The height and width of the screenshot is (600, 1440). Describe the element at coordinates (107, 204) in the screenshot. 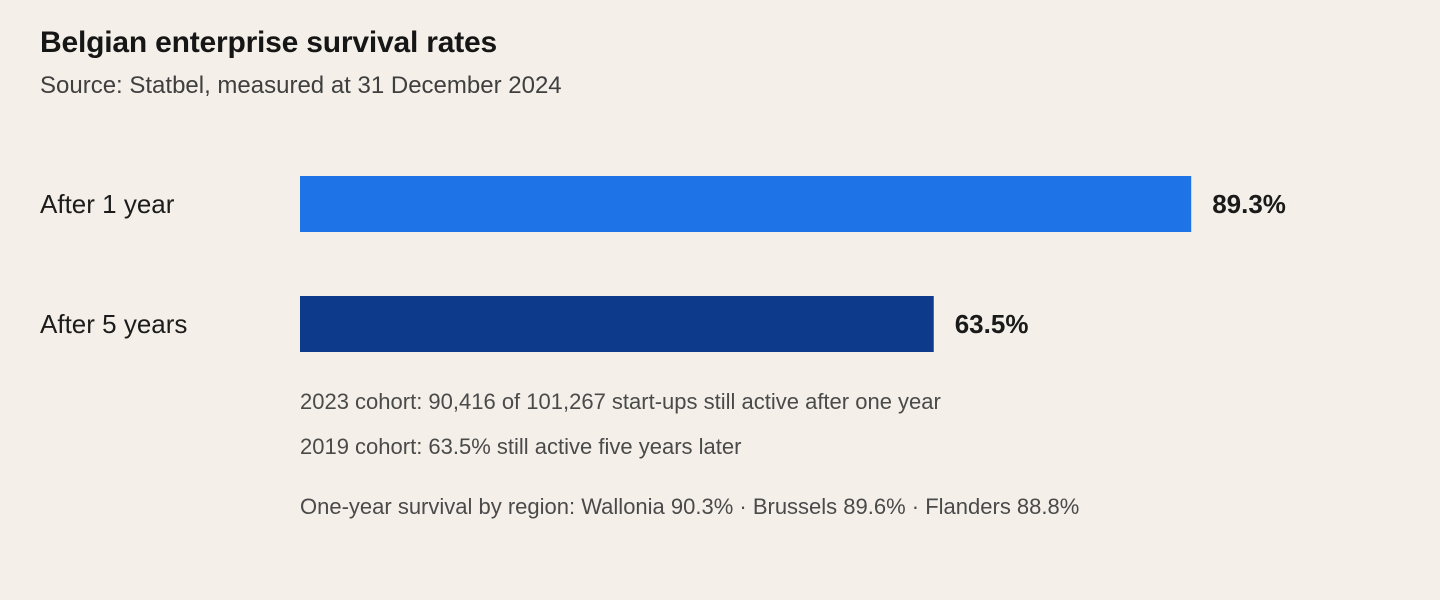

I see `category-label: After 1 year` at that location.